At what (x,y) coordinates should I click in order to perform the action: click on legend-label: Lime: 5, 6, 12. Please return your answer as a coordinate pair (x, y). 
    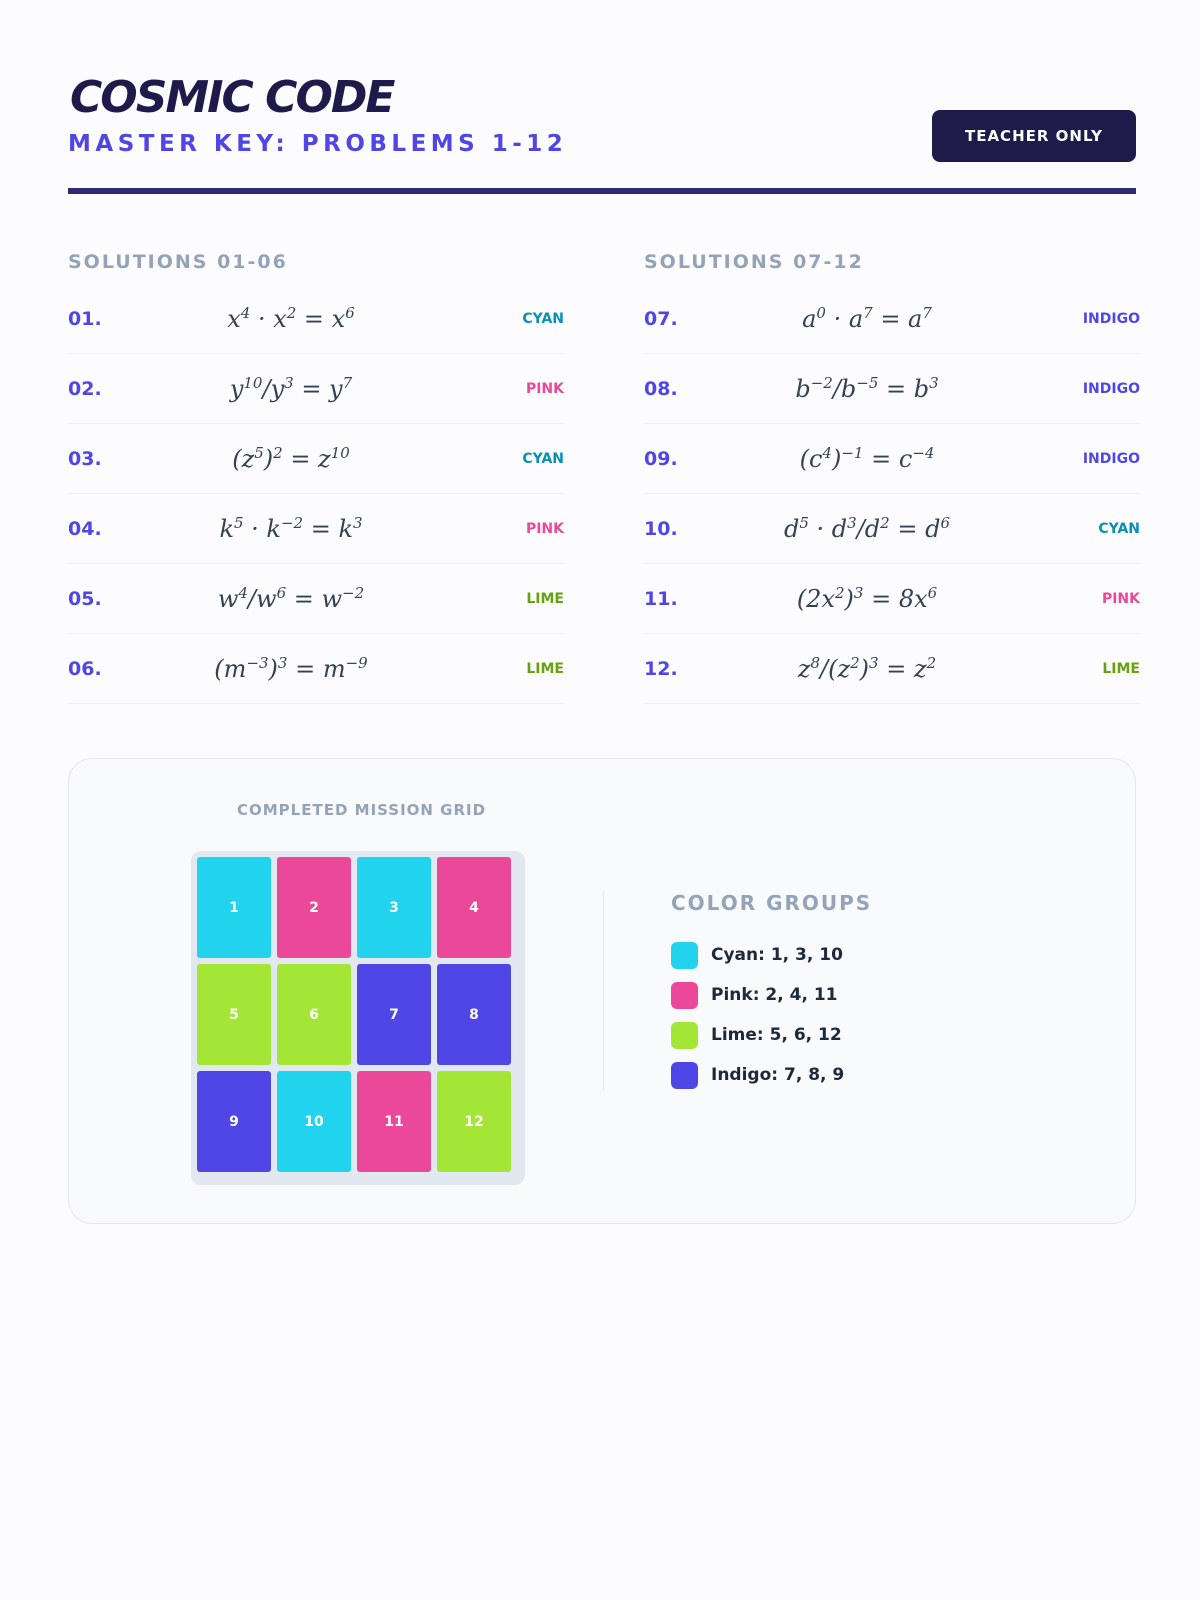
    Looking at the image, I should click on (776, 1035).